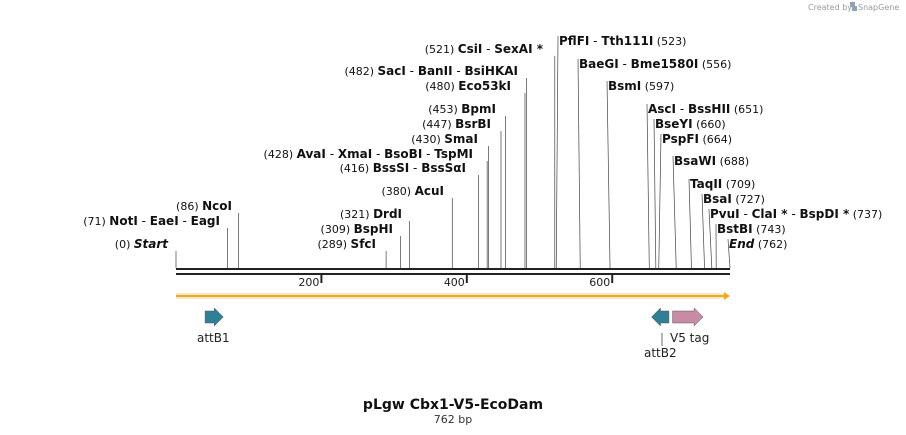  I want to click on site-label: (521) CsiI - SexAI *, so click(484, 49).